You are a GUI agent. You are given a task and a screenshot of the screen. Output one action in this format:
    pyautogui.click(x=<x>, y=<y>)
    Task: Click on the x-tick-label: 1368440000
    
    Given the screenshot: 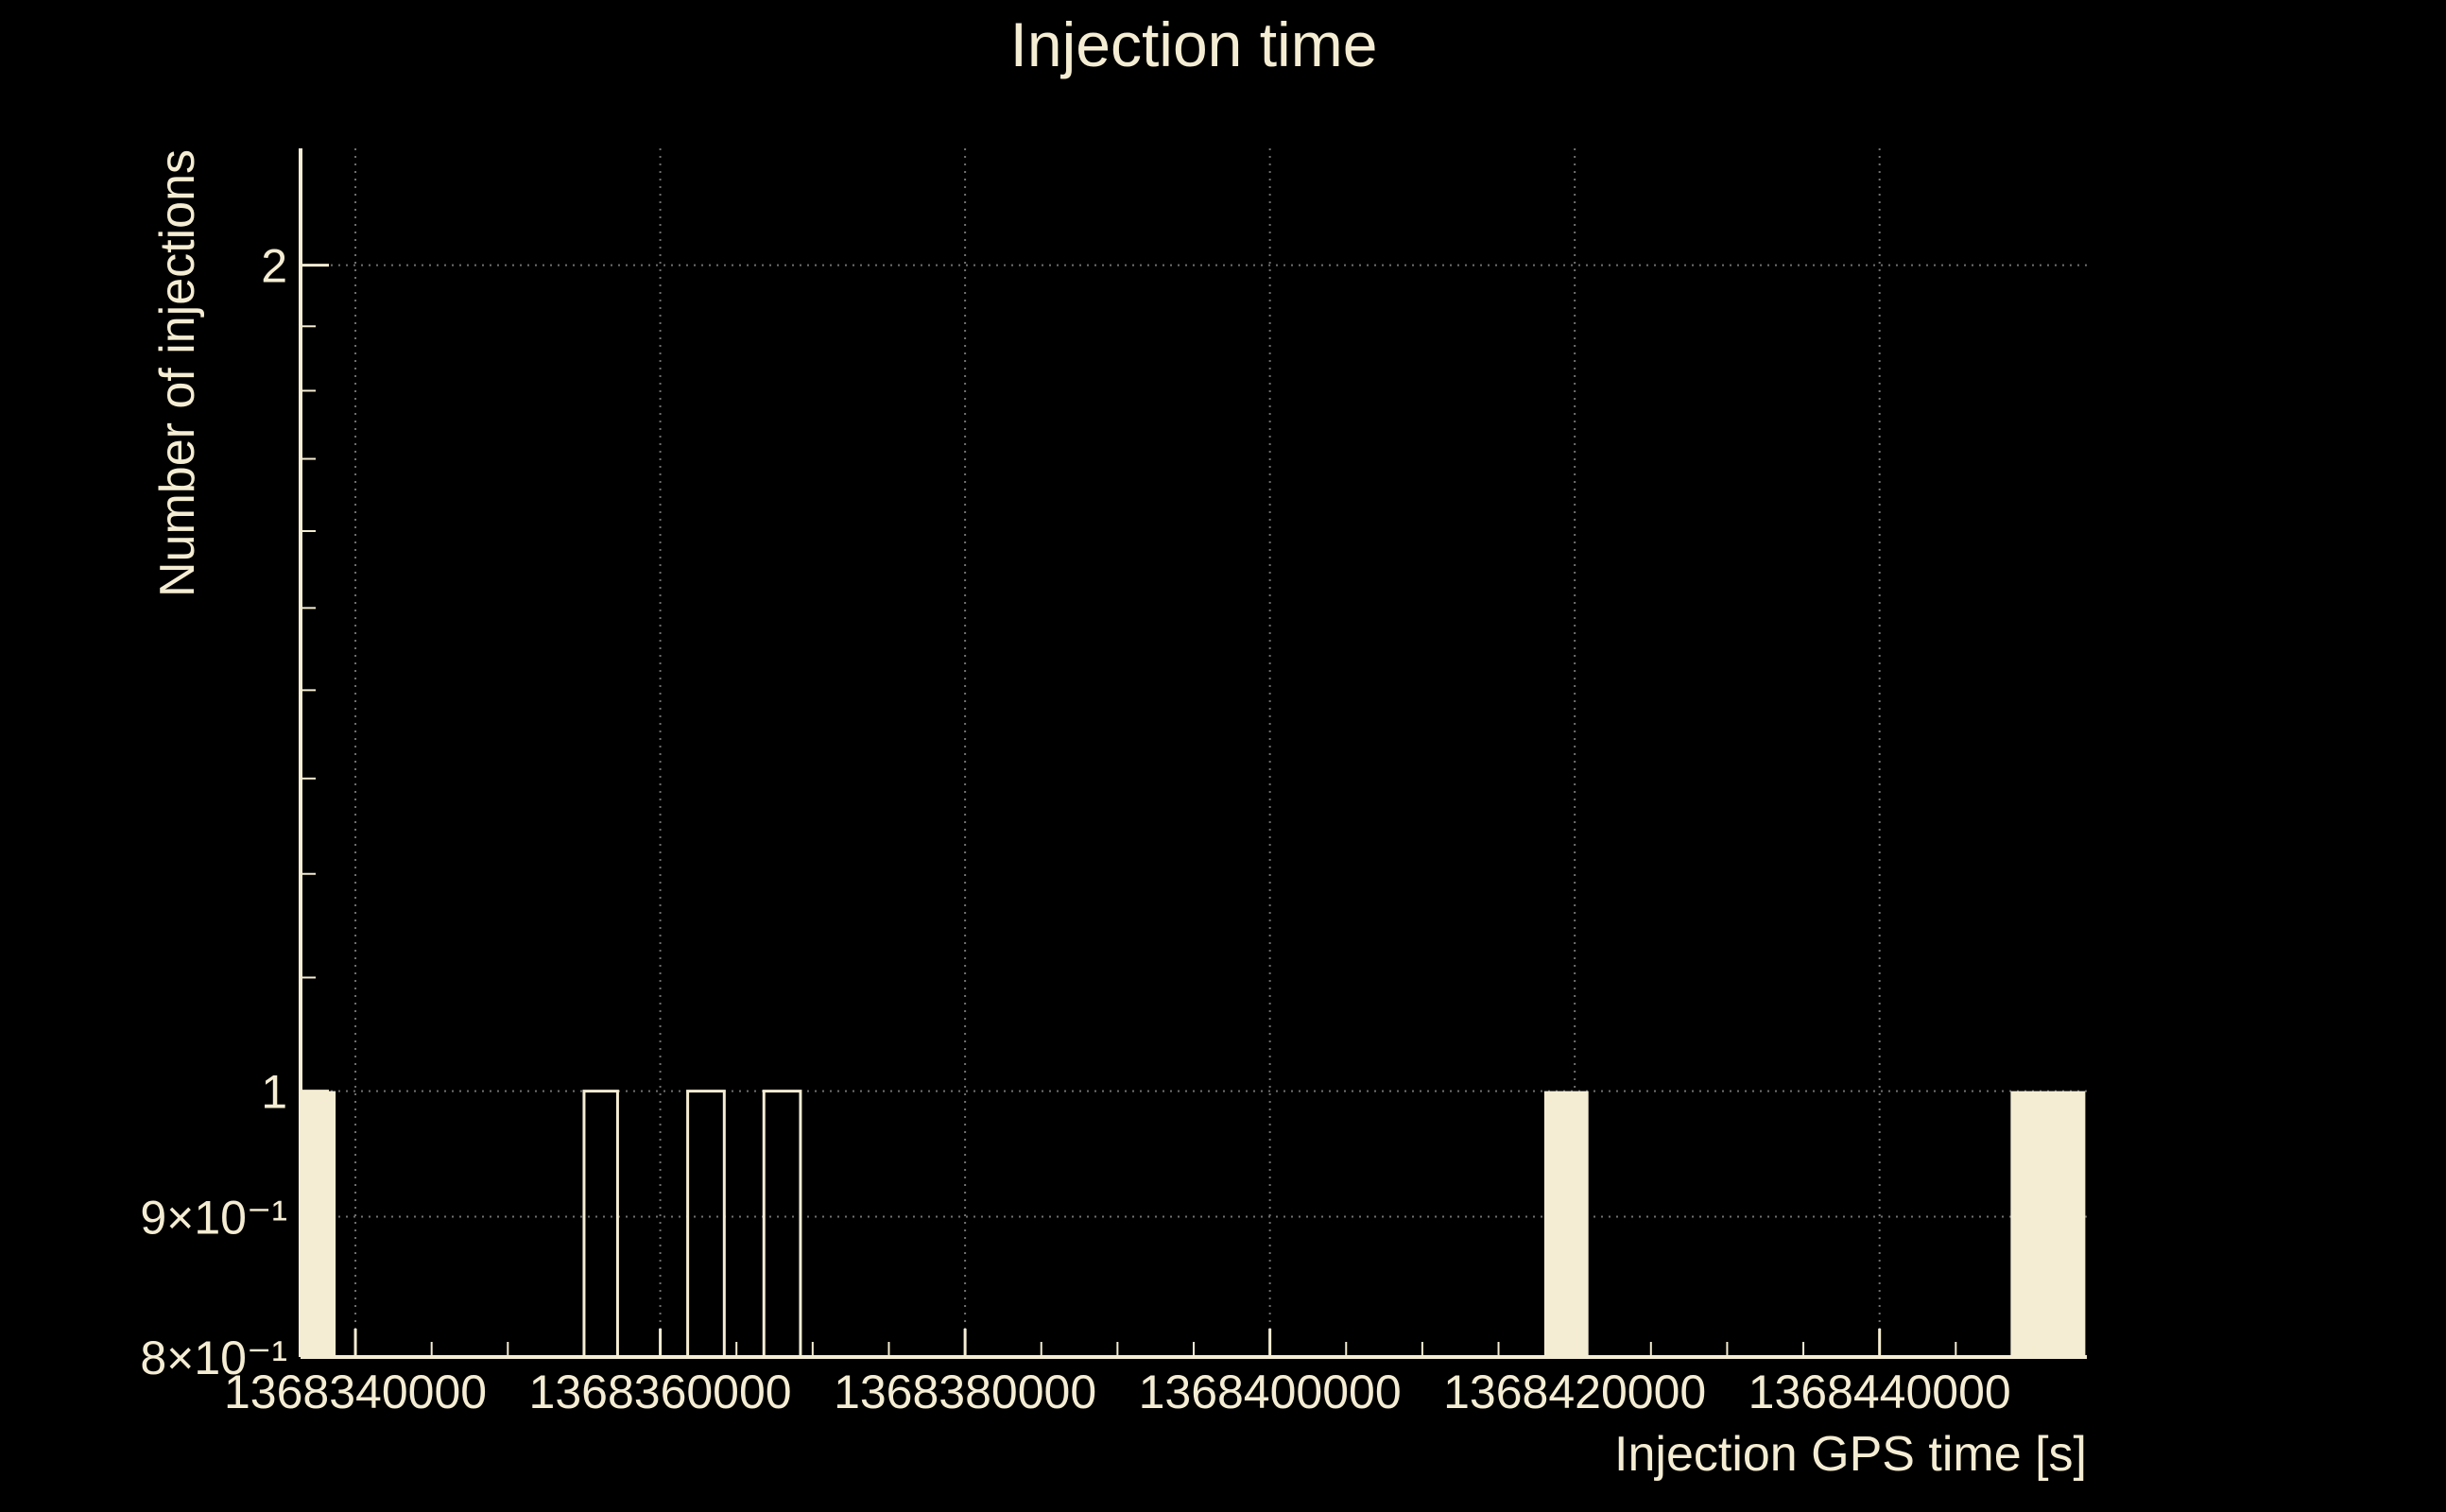 What is the action you would take?
    pyautogui.click(x=1880, y=1392)
    